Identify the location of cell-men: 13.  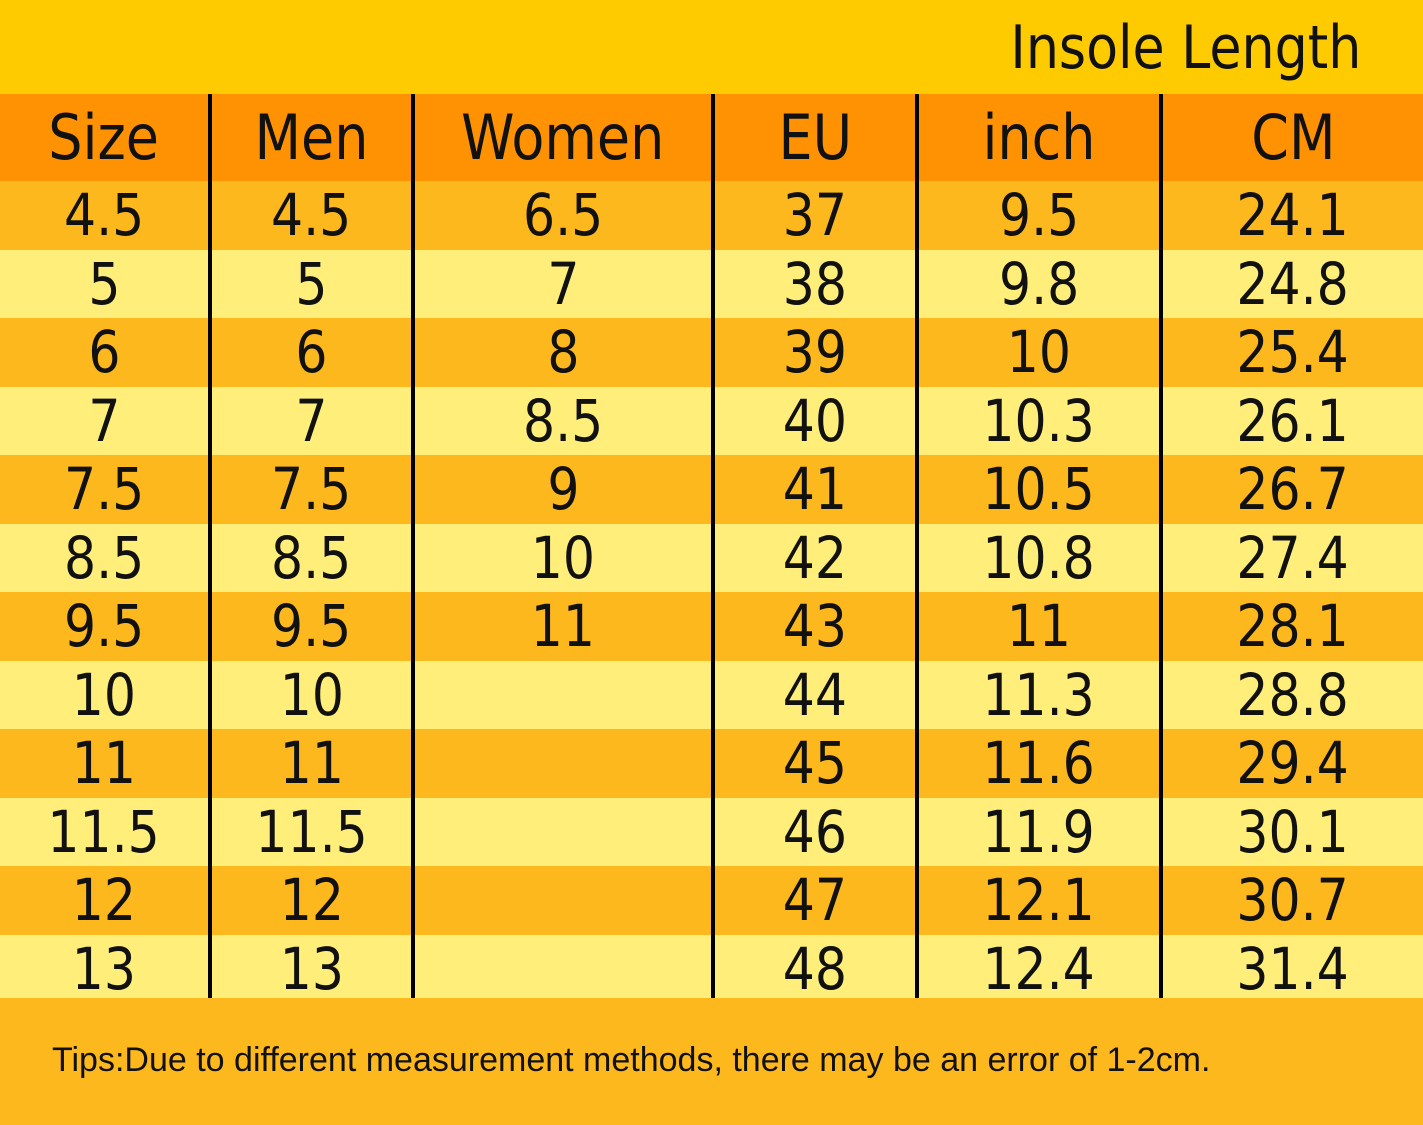
(313, 968).